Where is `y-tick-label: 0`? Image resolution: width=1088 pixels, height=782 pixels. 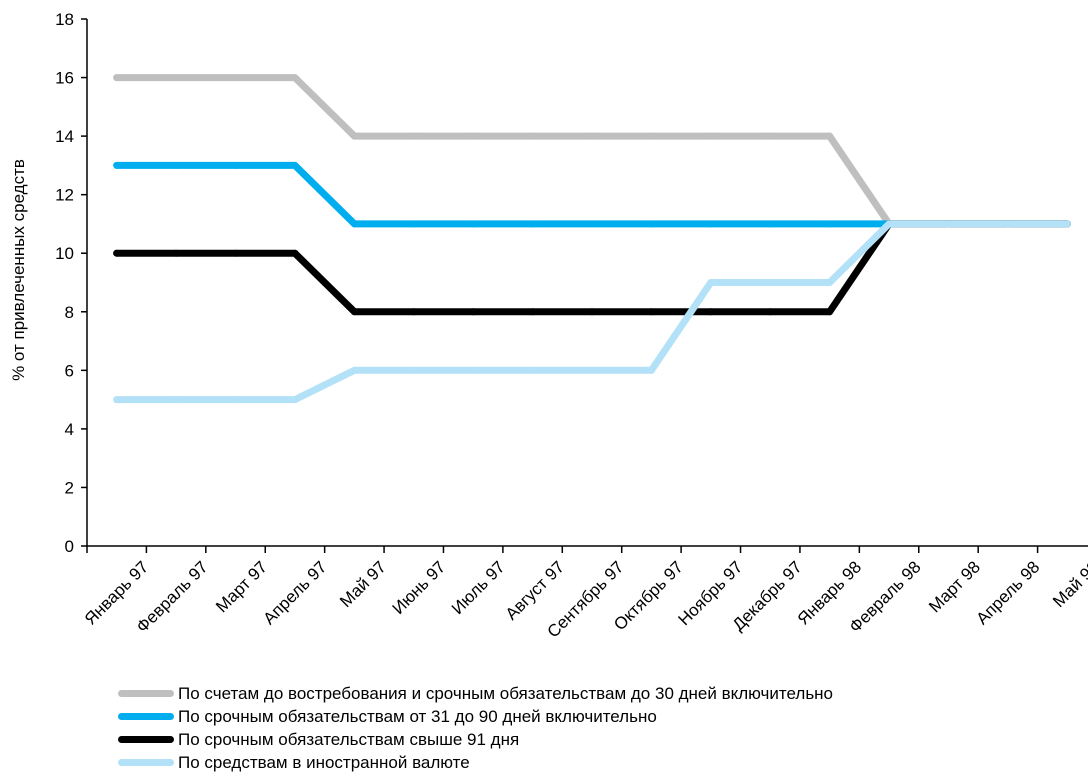
y-tick-label: 0 is located at coordinates (69, 546).